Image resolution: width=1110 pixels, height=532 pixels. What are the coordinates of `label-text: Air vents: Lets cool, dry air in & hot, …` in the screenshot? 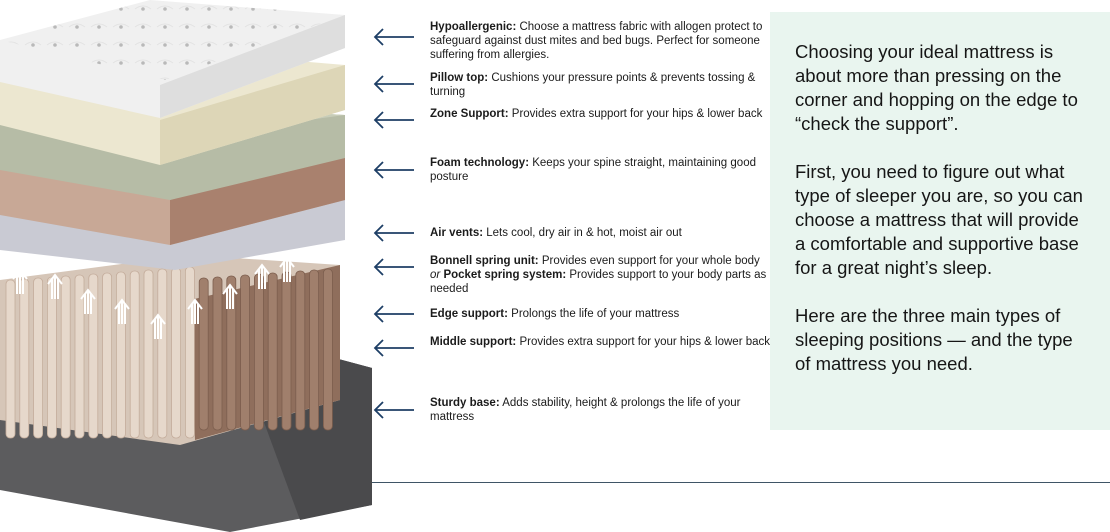 It's located at (556, 233).